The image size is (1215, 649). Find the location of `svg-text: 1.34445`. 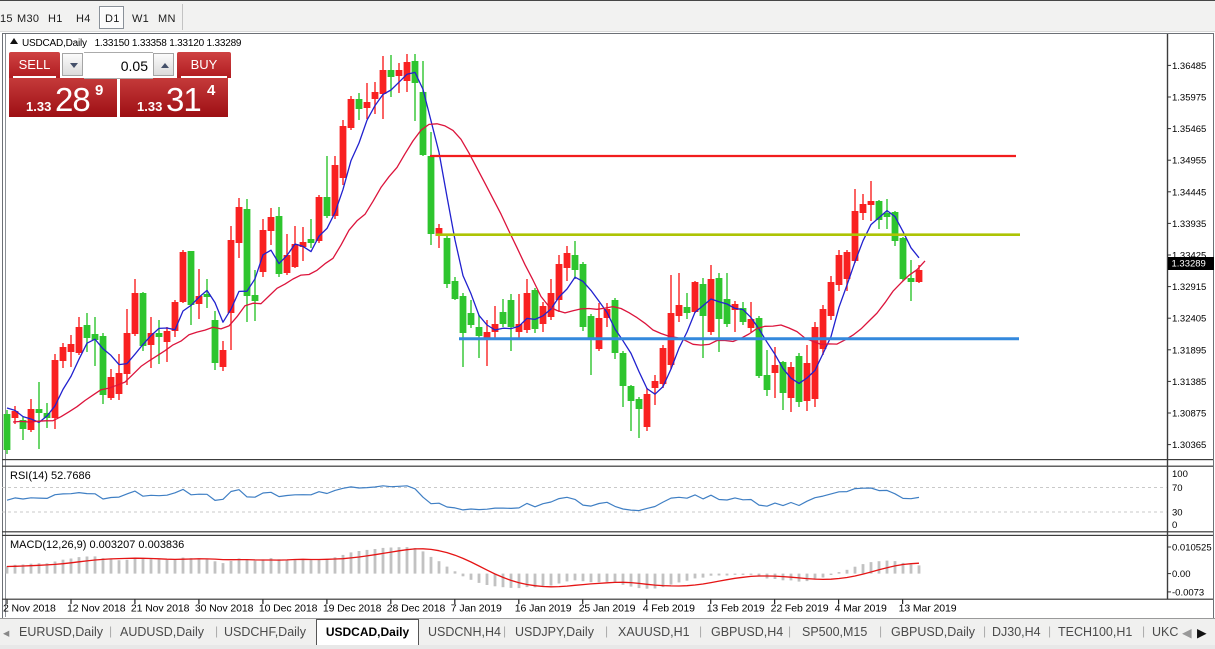

svg-text: 1.34445 is located at coordinates (1189, 192).